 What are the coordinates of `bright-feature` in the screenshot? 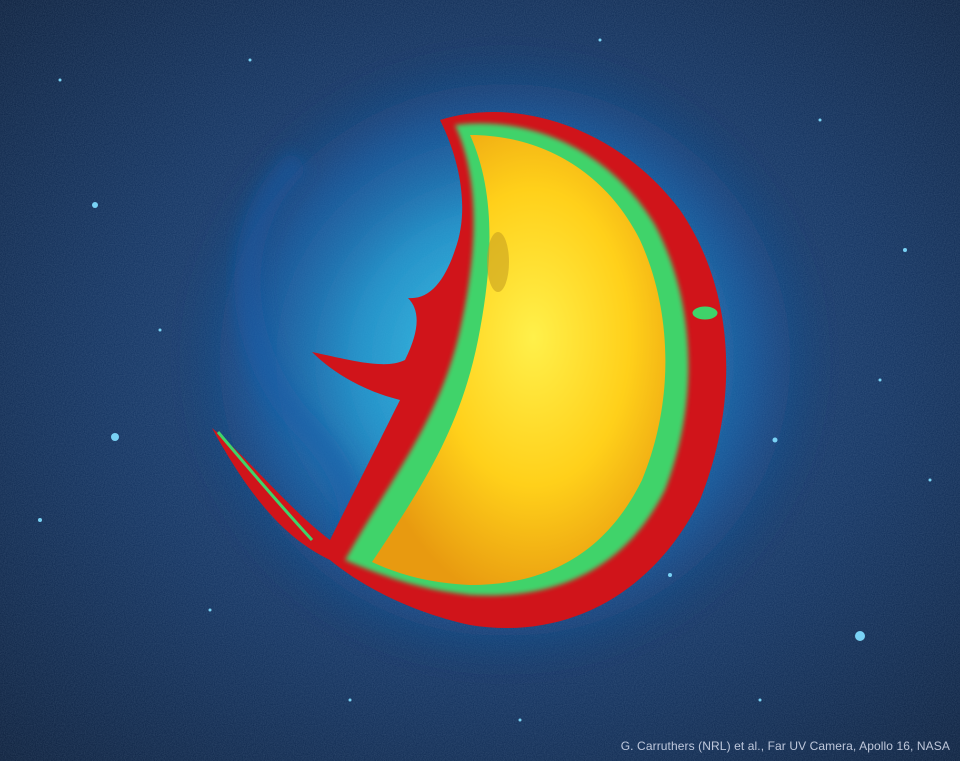 It's located at (498, 262).